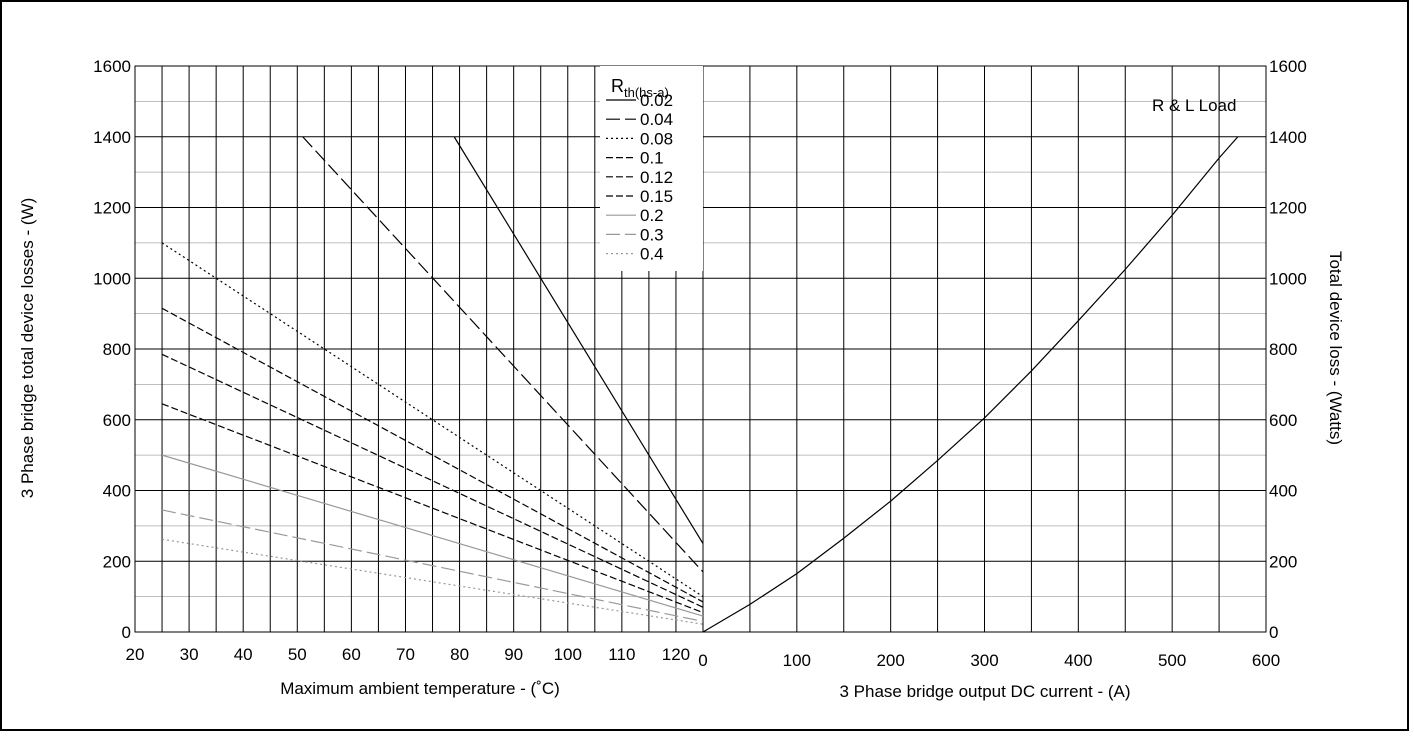  What do you see at coordinates (656, 100) in the screenshot?
I see `legend-label: 0.02` at bounding box center [656, 100].